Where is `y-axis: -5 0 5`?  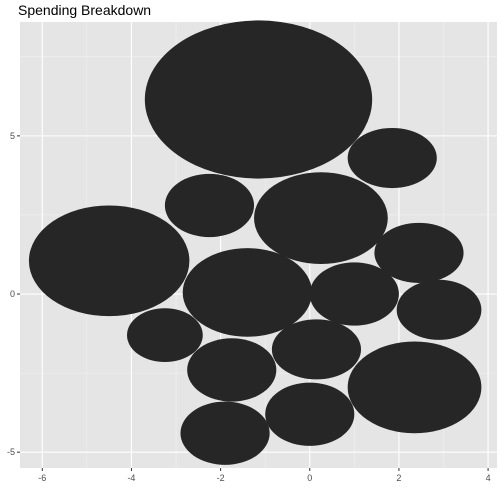
y-axis: -5 0 5 is located at coordinates (13, 294).